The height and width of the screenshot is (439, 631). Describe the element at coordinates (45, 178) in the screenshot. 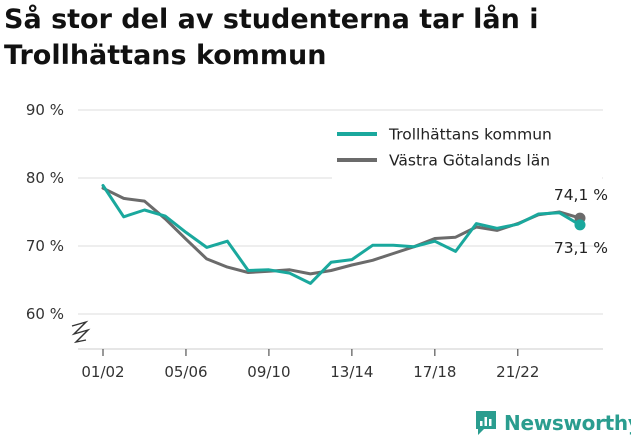

I see `y-tick-label: 80 %` at that location.